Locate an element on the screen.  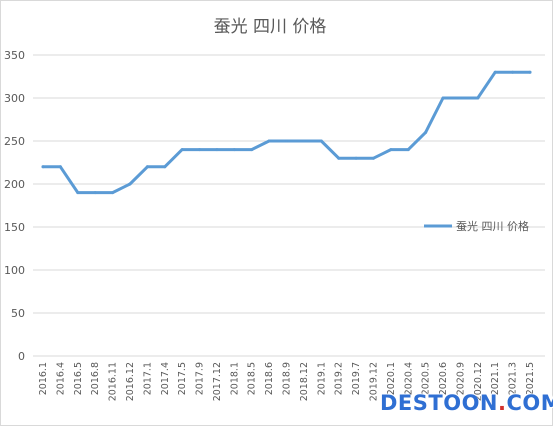
x-tick-label: 2016.4 is located at coordinates (60, 378).